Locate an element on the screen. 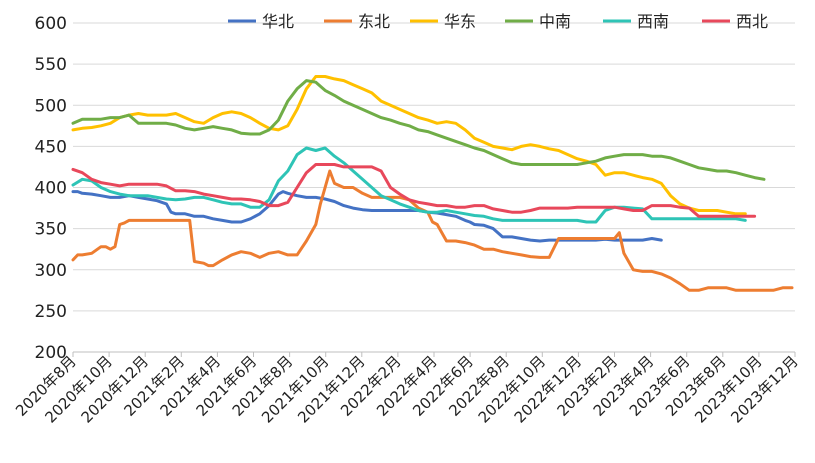 The width and height of the screenshot is (815, 463). y-tick-label: 200 is located at coordinates (51, 353).